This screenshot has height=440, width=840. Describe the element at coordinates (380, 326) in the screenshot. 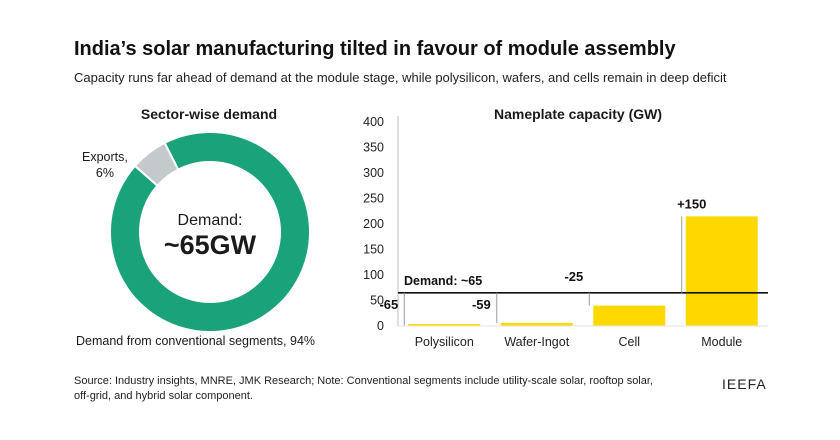

I see `y-tick-label: 0` at that location.